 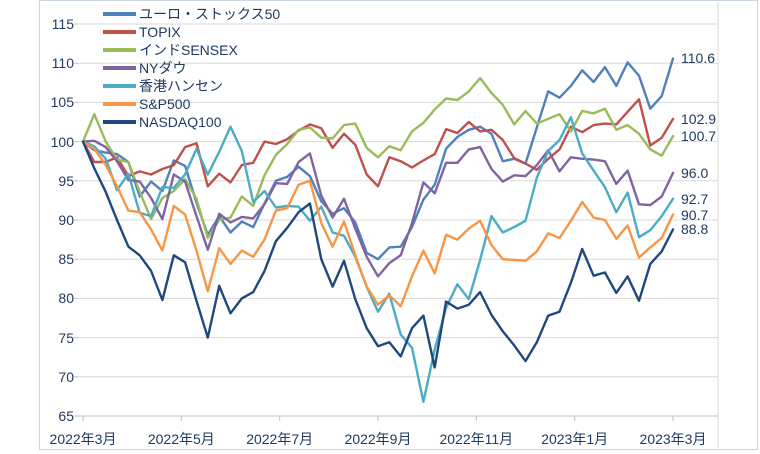 I want to click on x-axis-tick-label: 2022年7月, so click(x=280, y=439).